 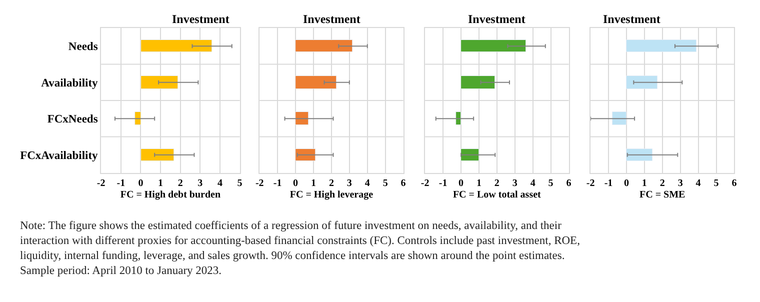 What do you see at coordinates (170, 195) in the screenshot?
I see `x-axis-title: FC = High debt burden` at bounding box center [170, 195].